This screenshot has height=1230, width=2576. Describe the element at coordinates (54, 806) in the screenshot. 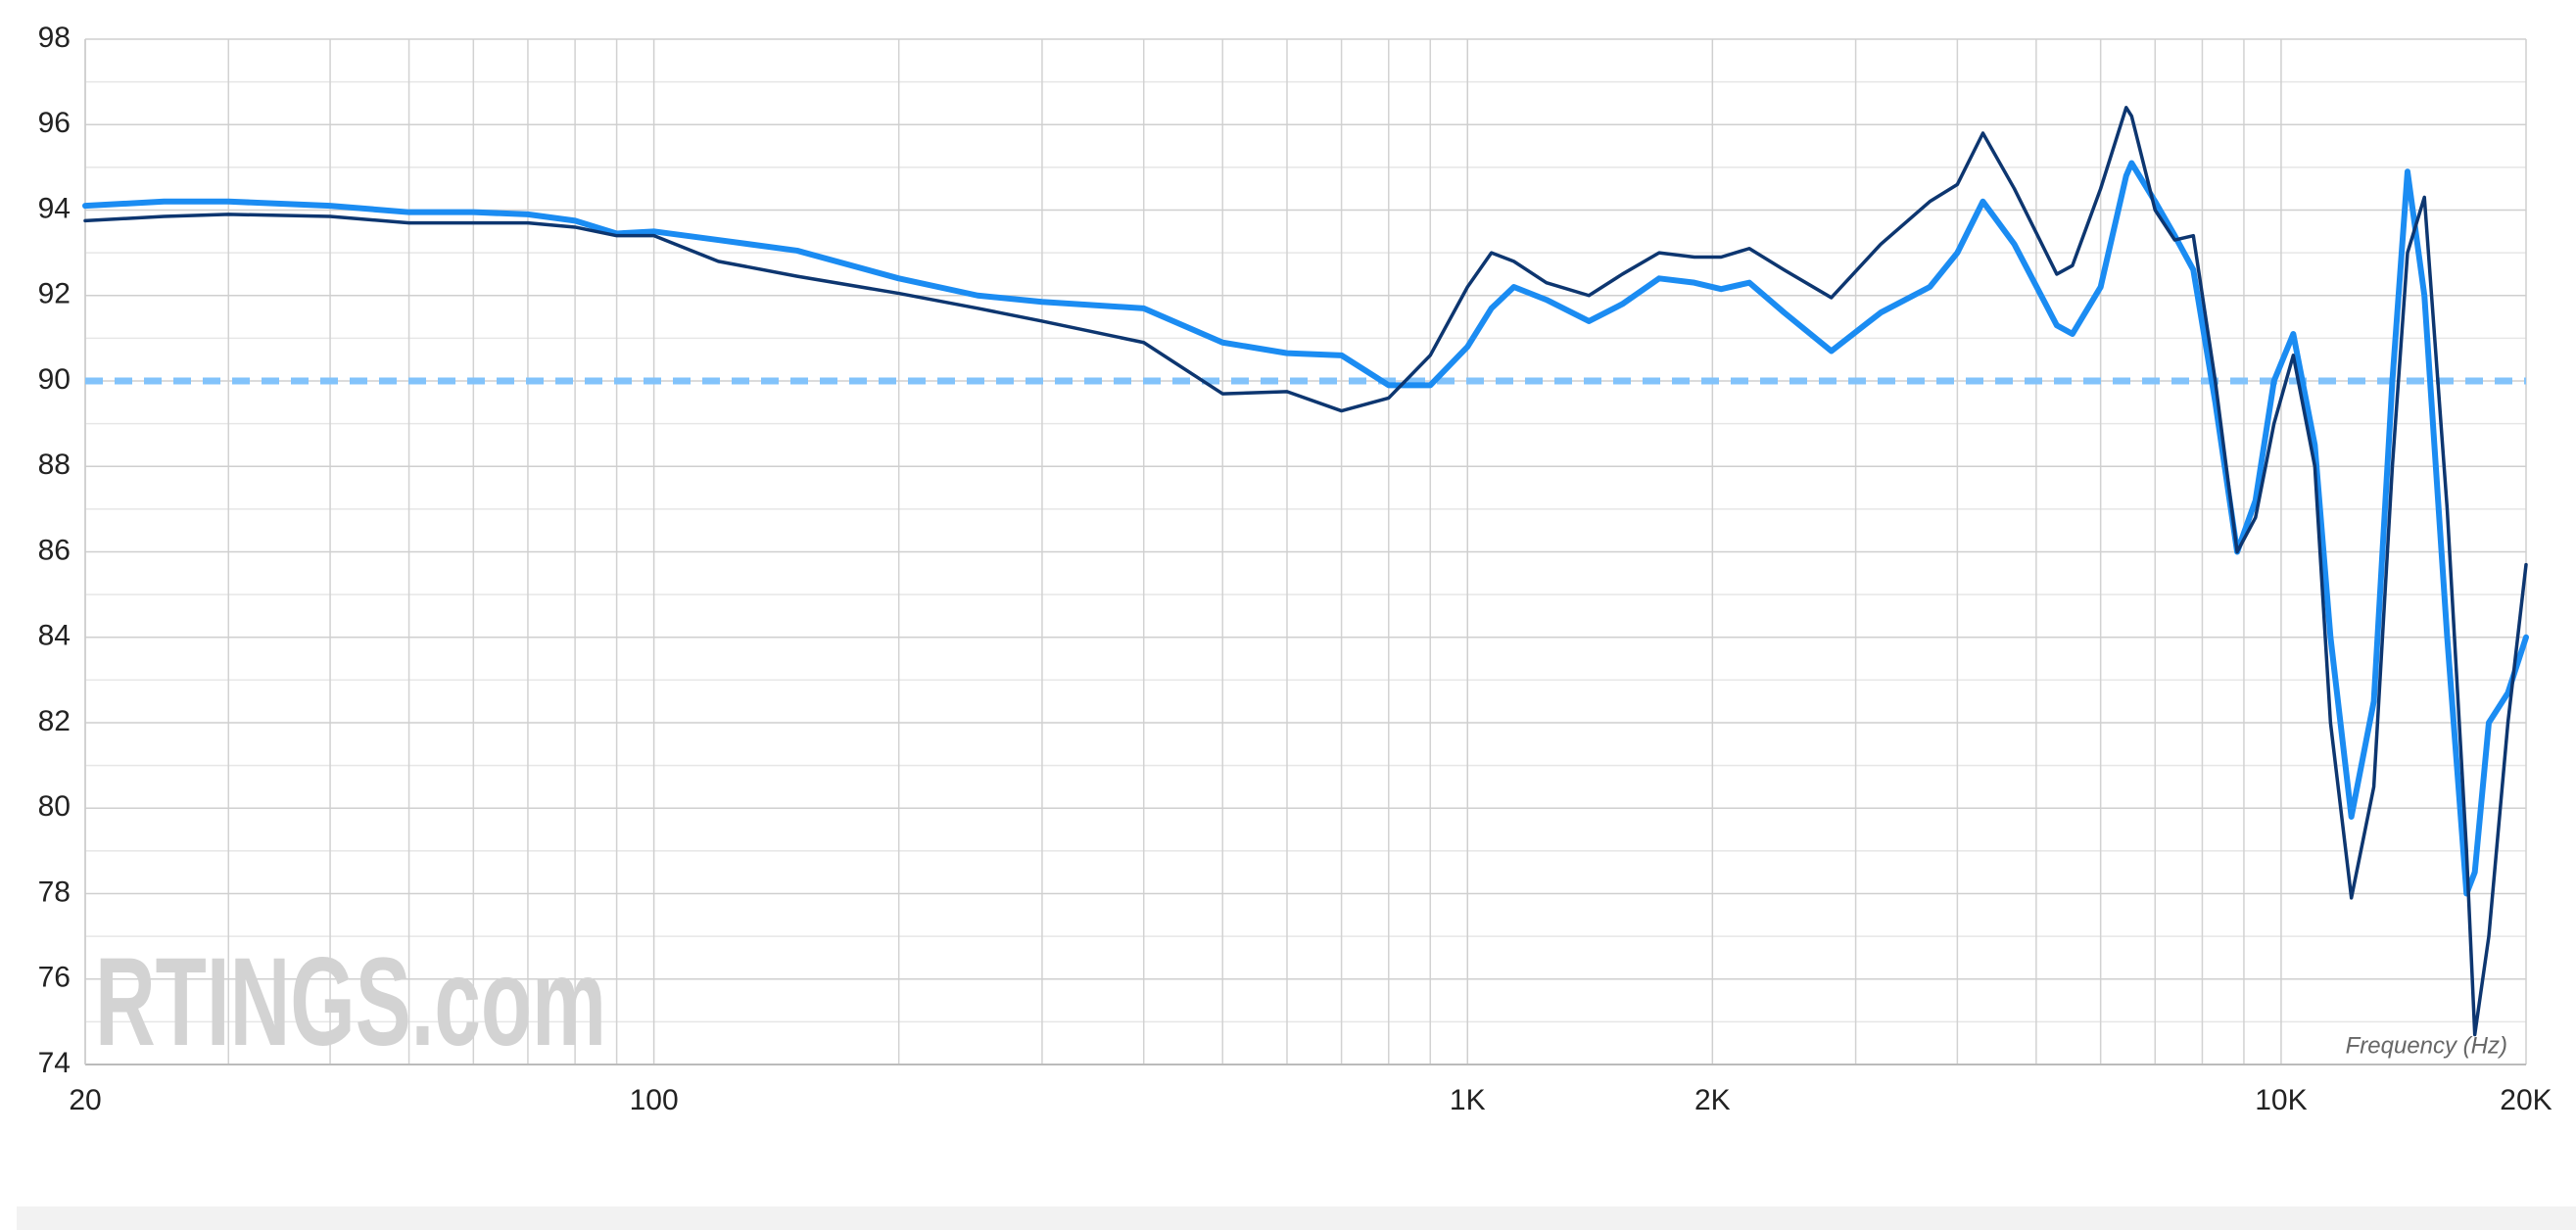

I see `y-tick-label: 80` at that location.